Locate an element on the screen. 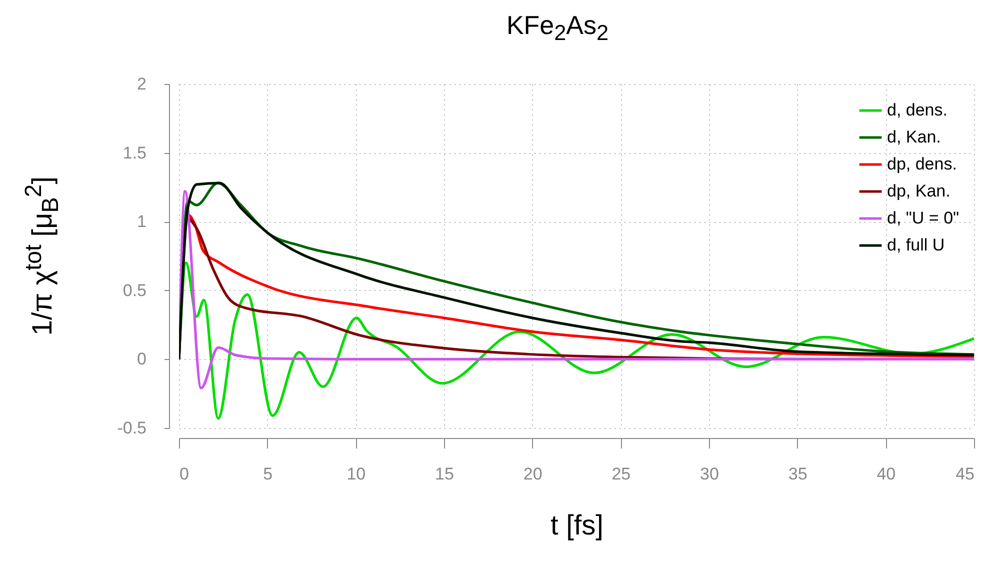 This screenshot has height=571, width=995. x-tick-label: 0 is located at coordinates (184, 474).